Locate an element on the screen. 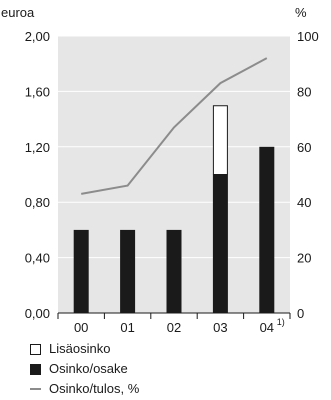 The height and width of the screenshot is (400, 331). left-tick-label: 0,40 is located at coordinates (37, 258).